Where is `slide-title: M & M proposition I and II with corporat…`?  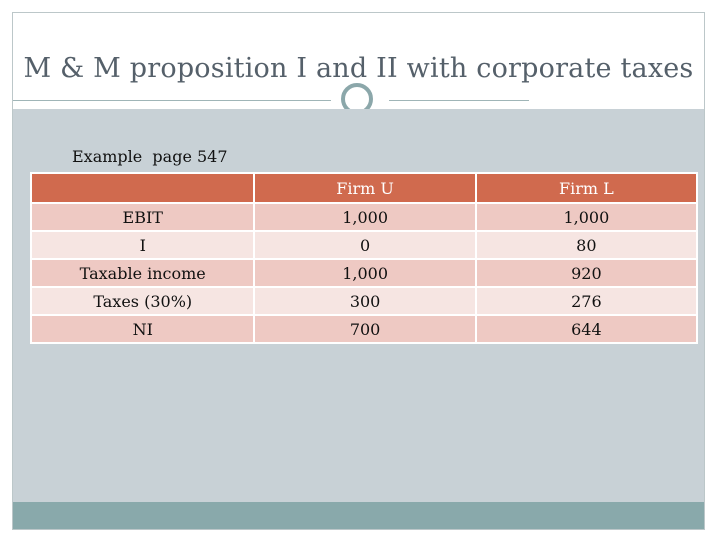 slide-title: M & M proposition I and II with corporat… is located at coordinates (358, 68).